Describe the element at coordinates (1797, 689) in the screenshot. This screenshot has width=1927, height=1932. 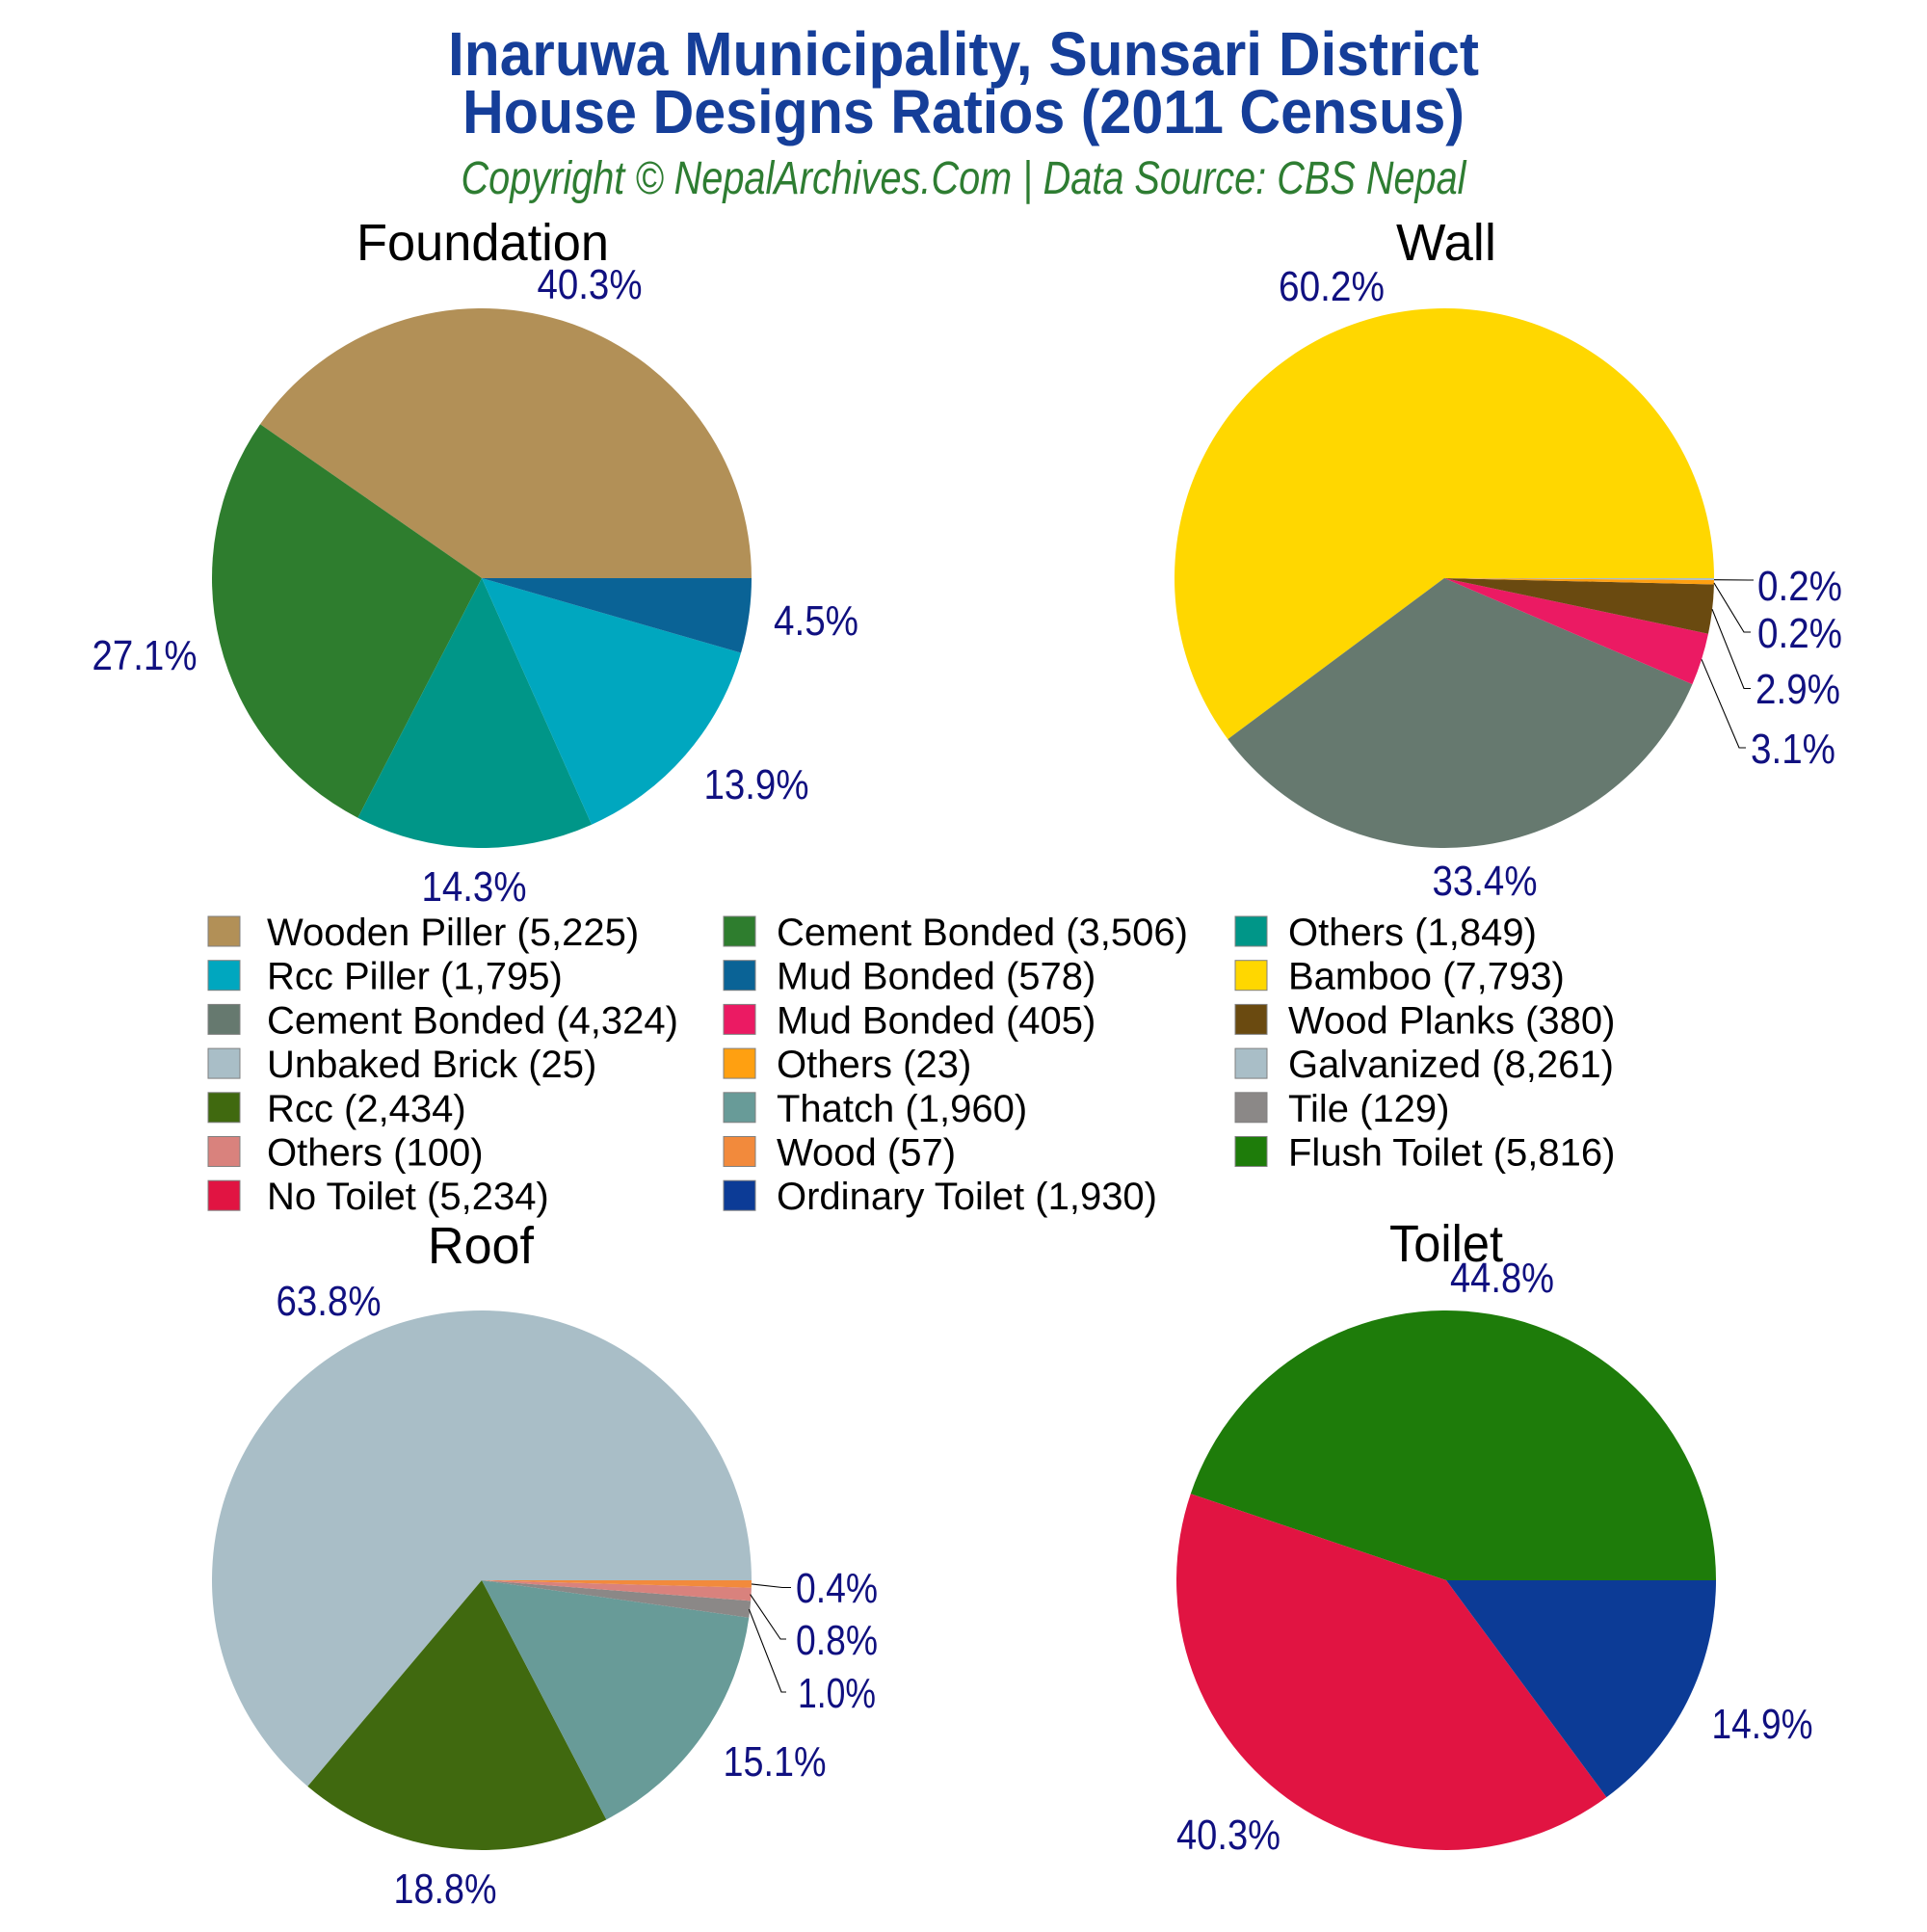
I see `svg-text: 2.9%` at that location.